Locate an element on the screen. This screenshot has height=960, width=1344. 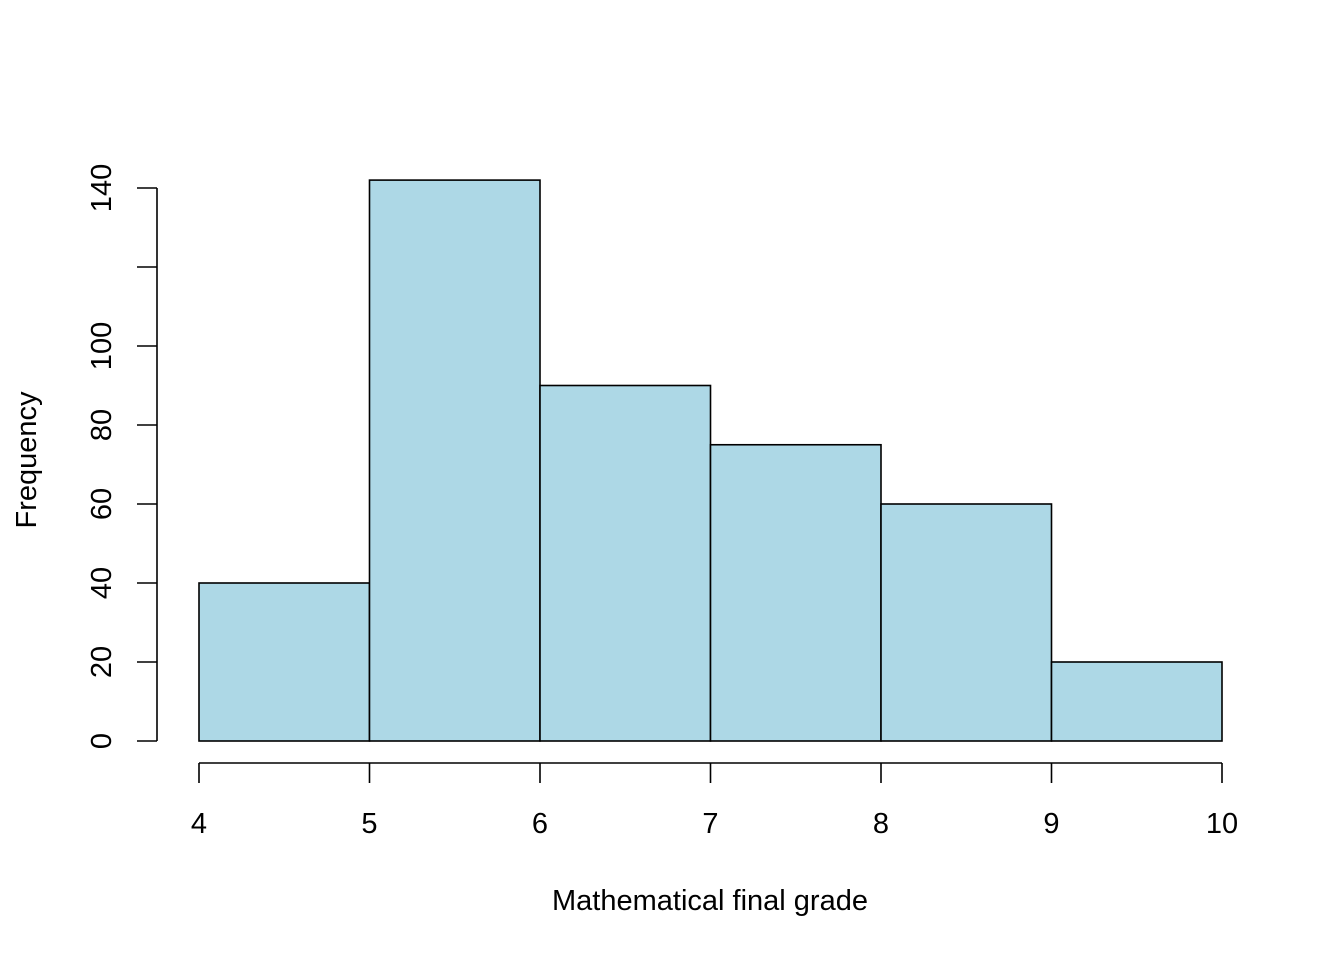
x-tick-label: 8 is located at coordinates (881, 824).